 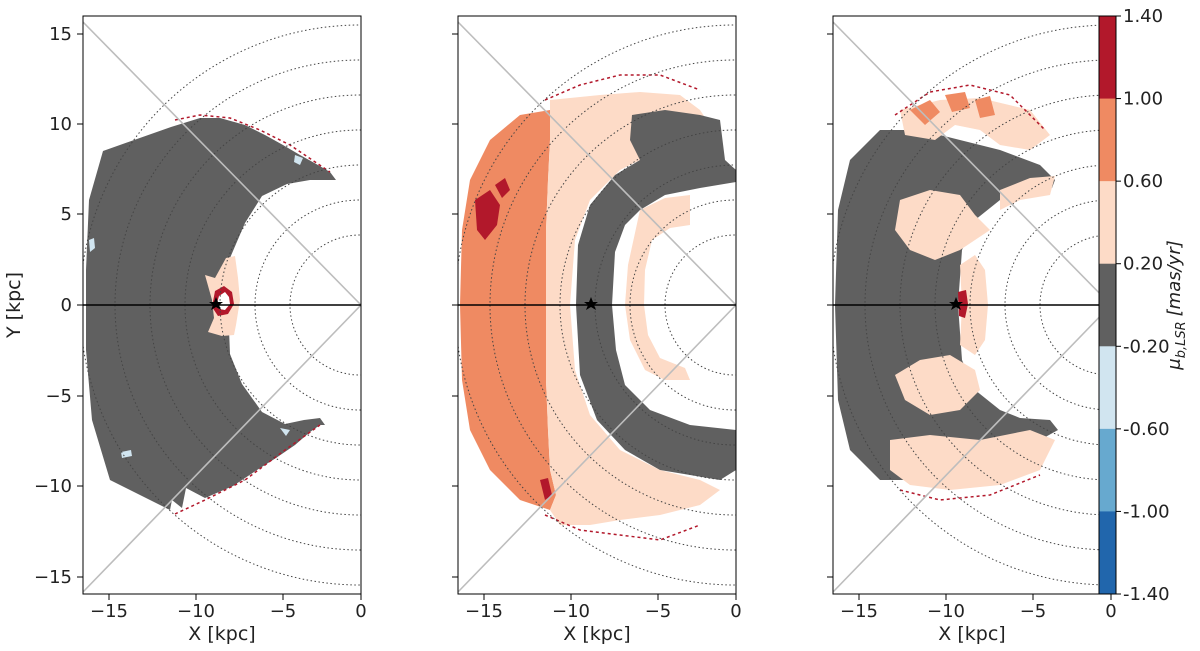 I want to click on colorbar-ticks: 1.40 1.00 0.60 0.20 -0.20 -0.60 -1.00 -1.40, so click(x=1143, y=305).